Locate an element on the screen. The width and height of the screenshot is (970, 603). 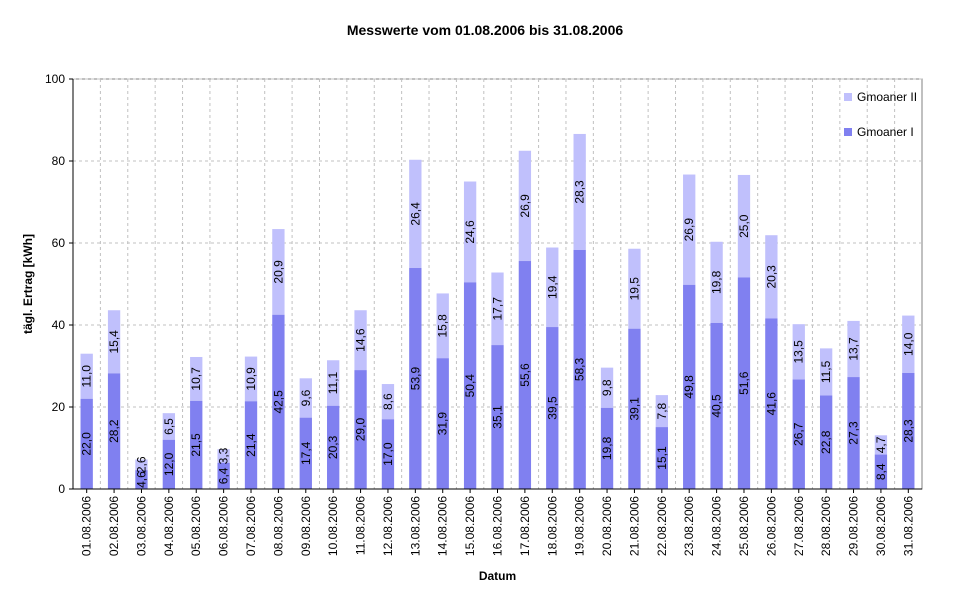
legend-label-gmoaner-i: Gmoaner I is located at coordinates (885, 132).